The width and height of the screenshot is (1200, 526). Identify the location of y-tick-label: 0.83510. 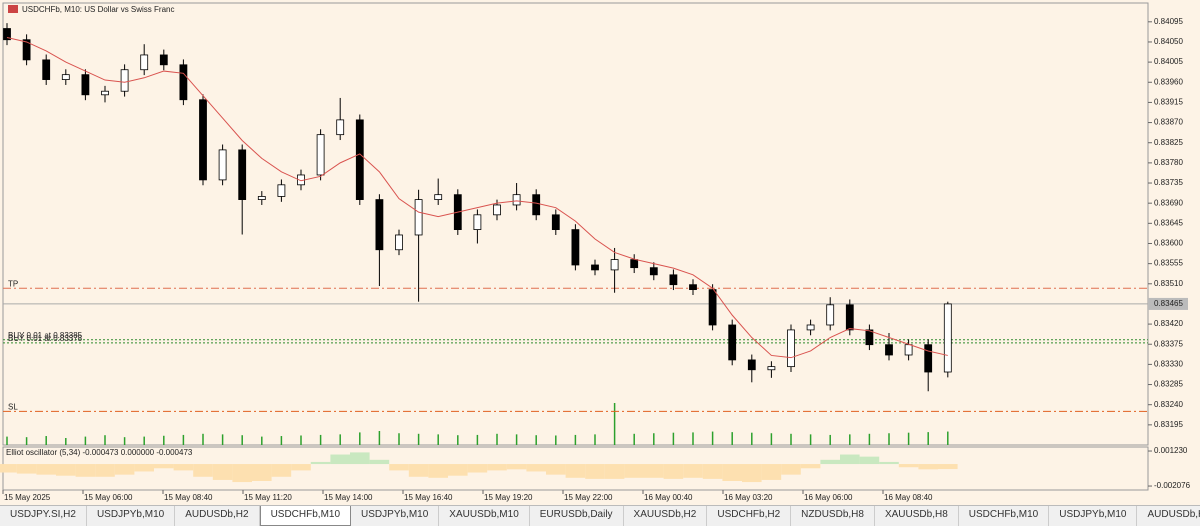
(1168, 283).